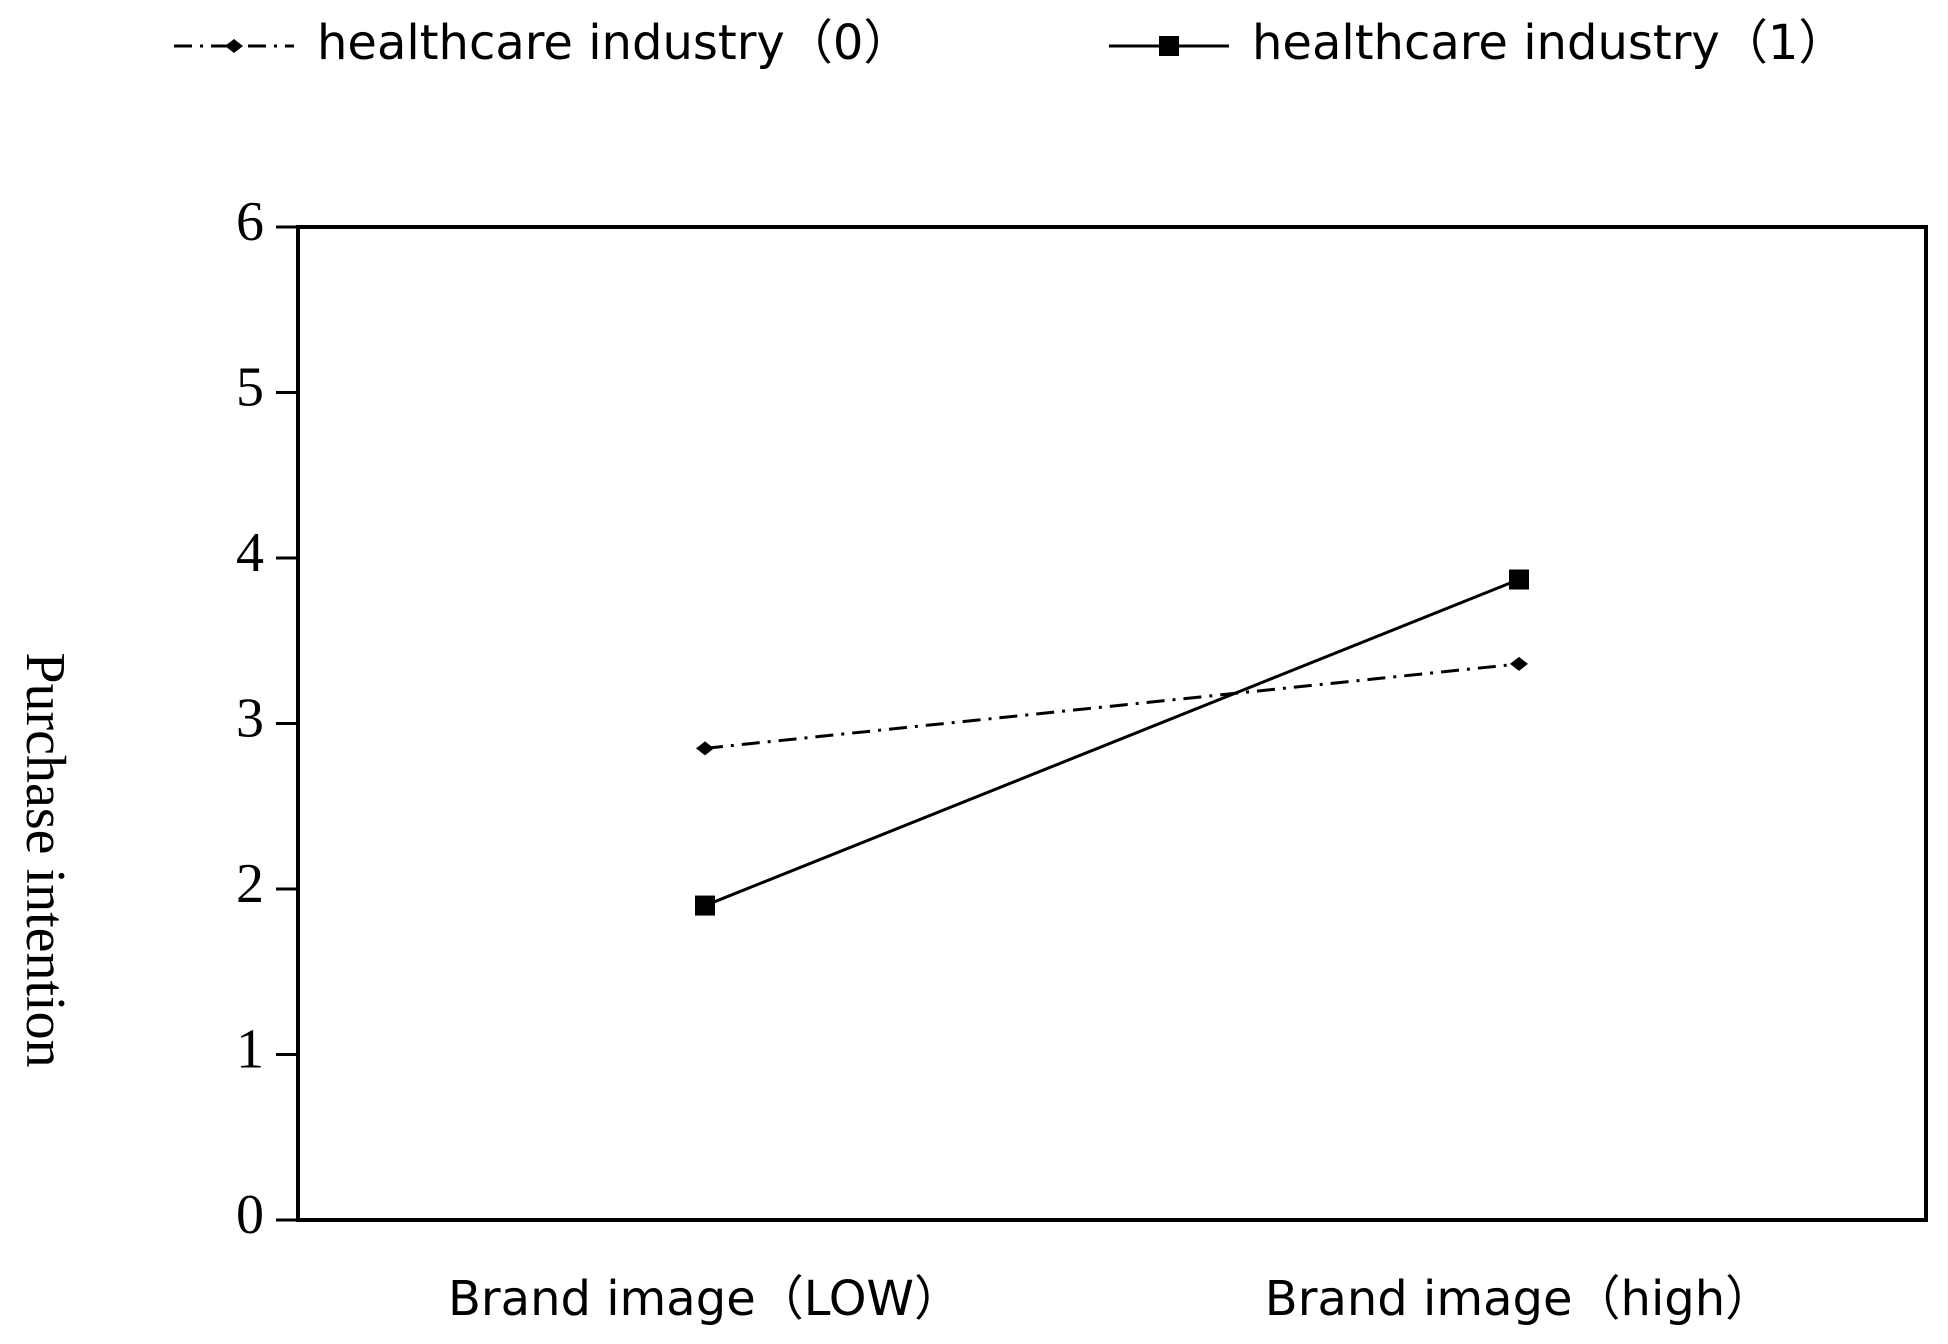 This screenshot has height=1344, width=1948. I want to click on y-tick-label: 0, so click(250, 1215).